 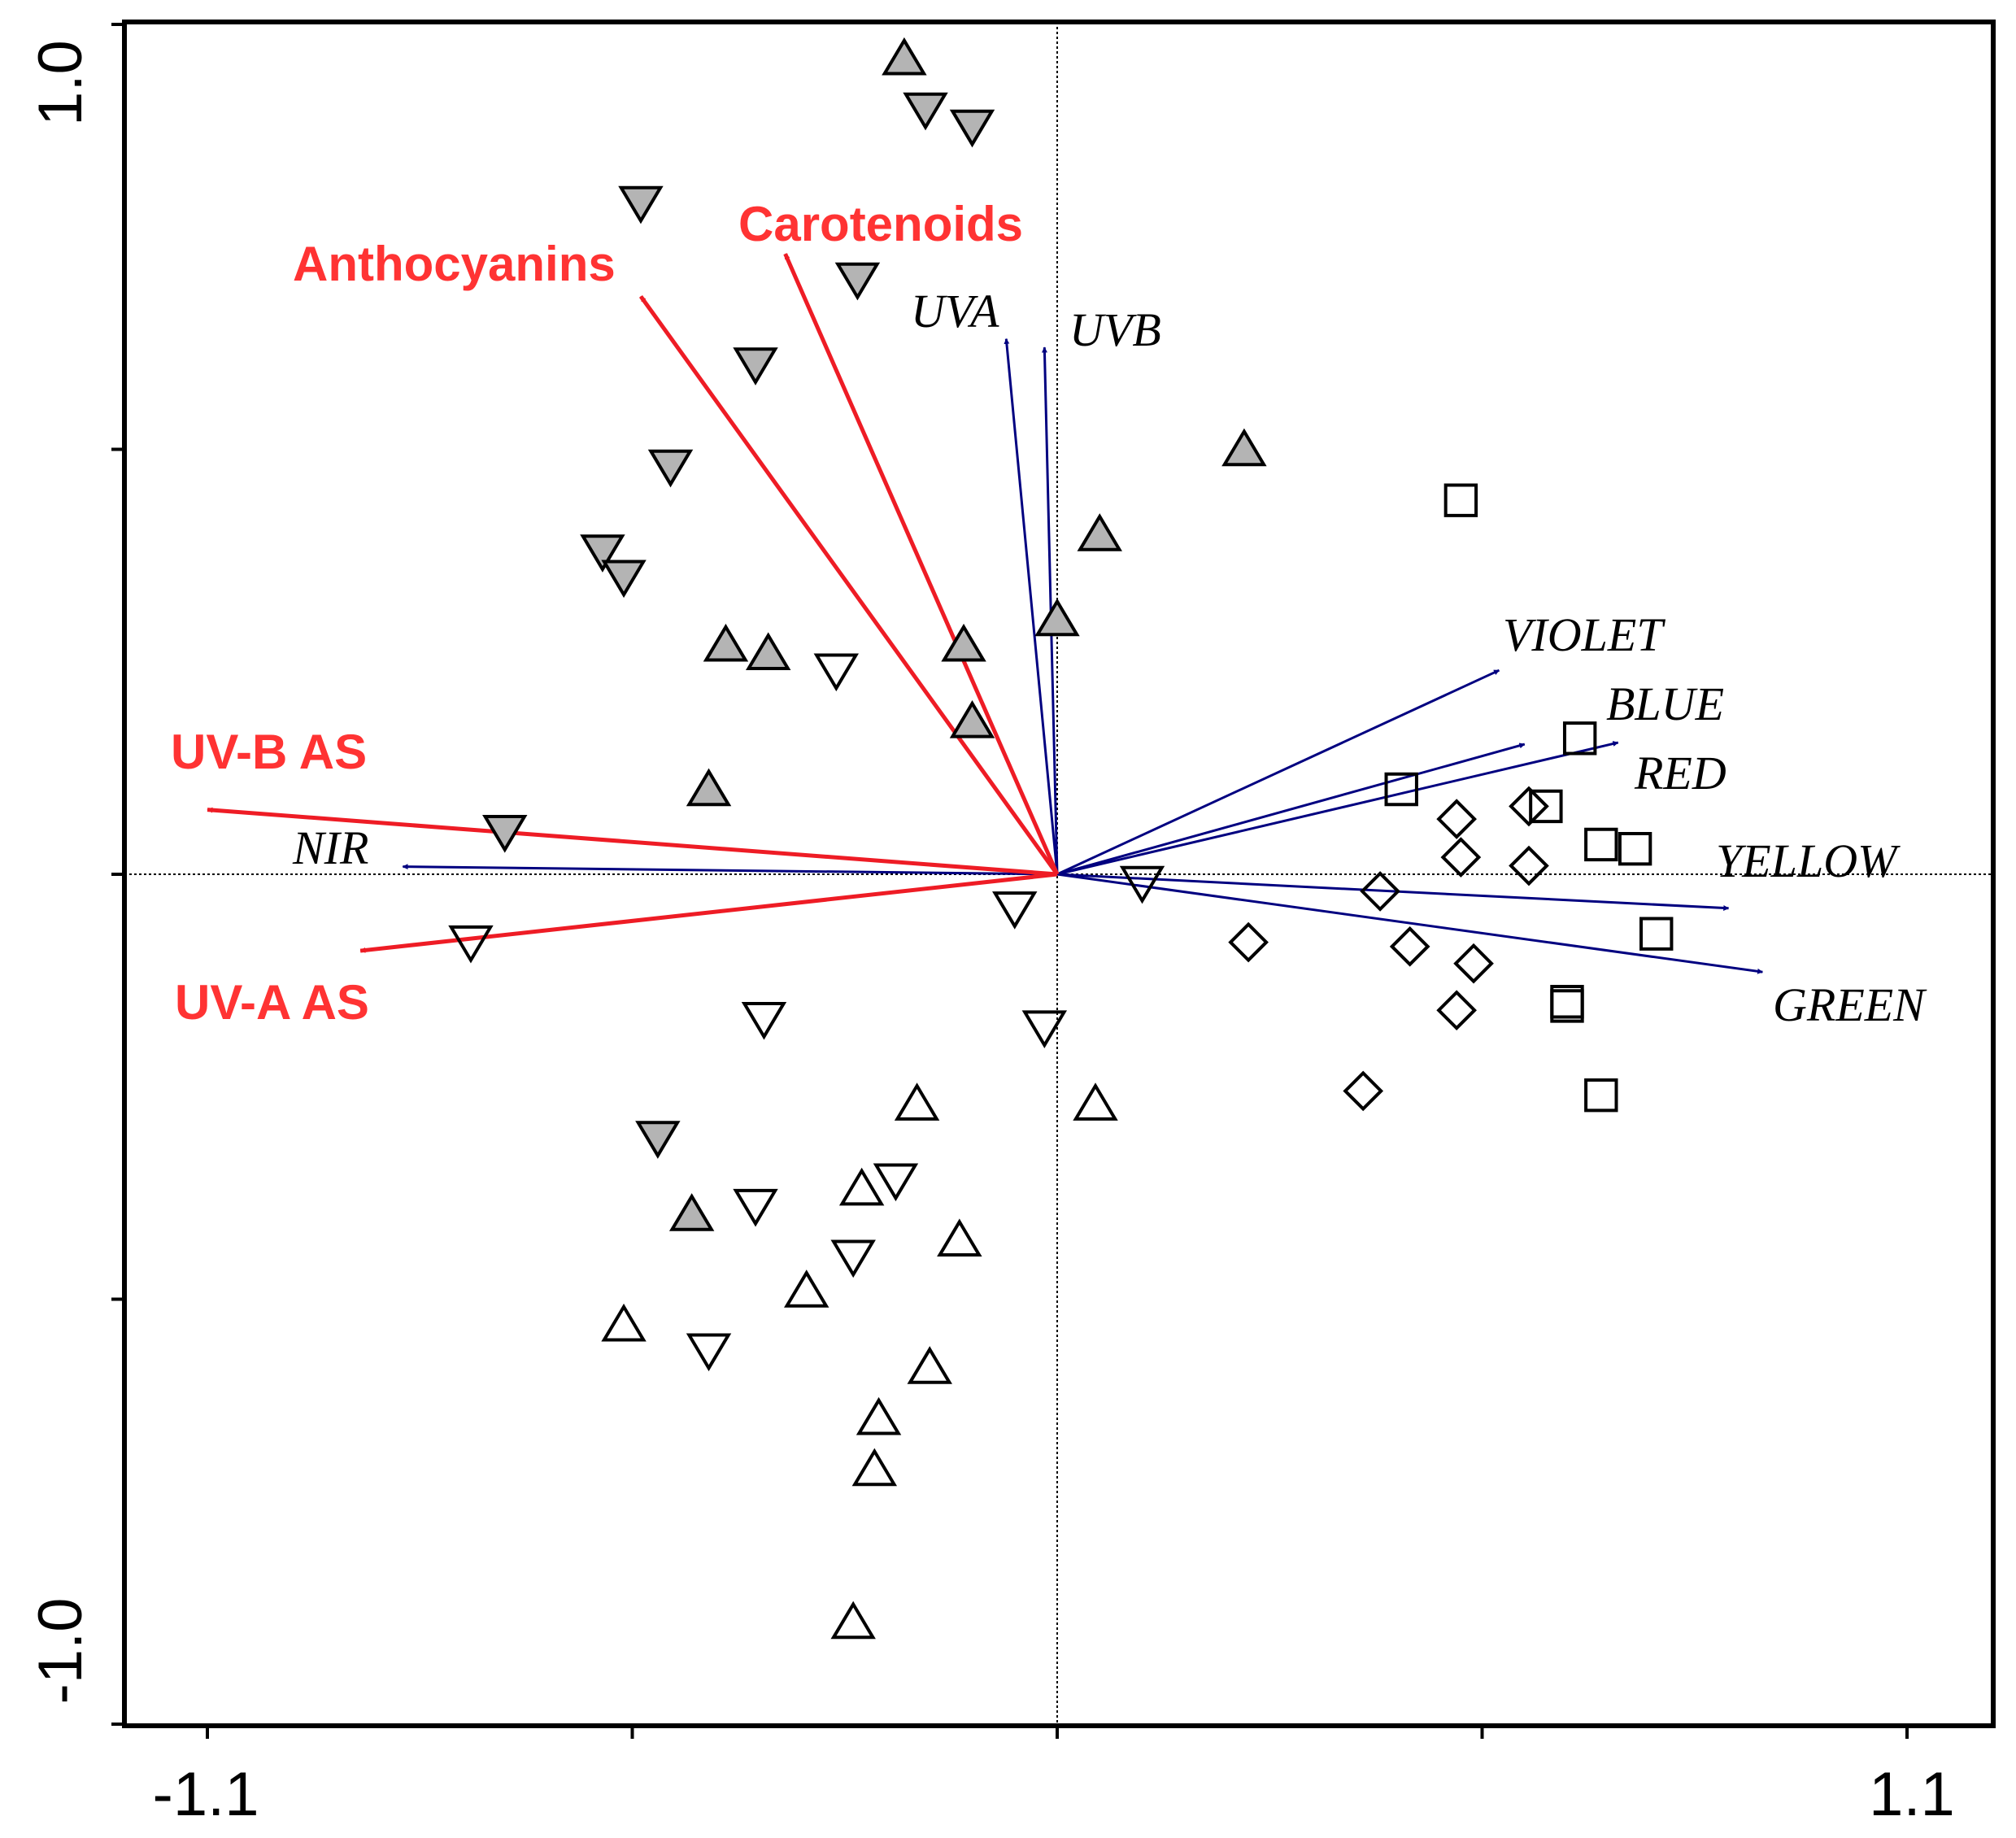 What do you see at coordinates (1808, 860) in the screenshot?
I see `label-yellow: YELLOW` at bounding box center [1808, 860].